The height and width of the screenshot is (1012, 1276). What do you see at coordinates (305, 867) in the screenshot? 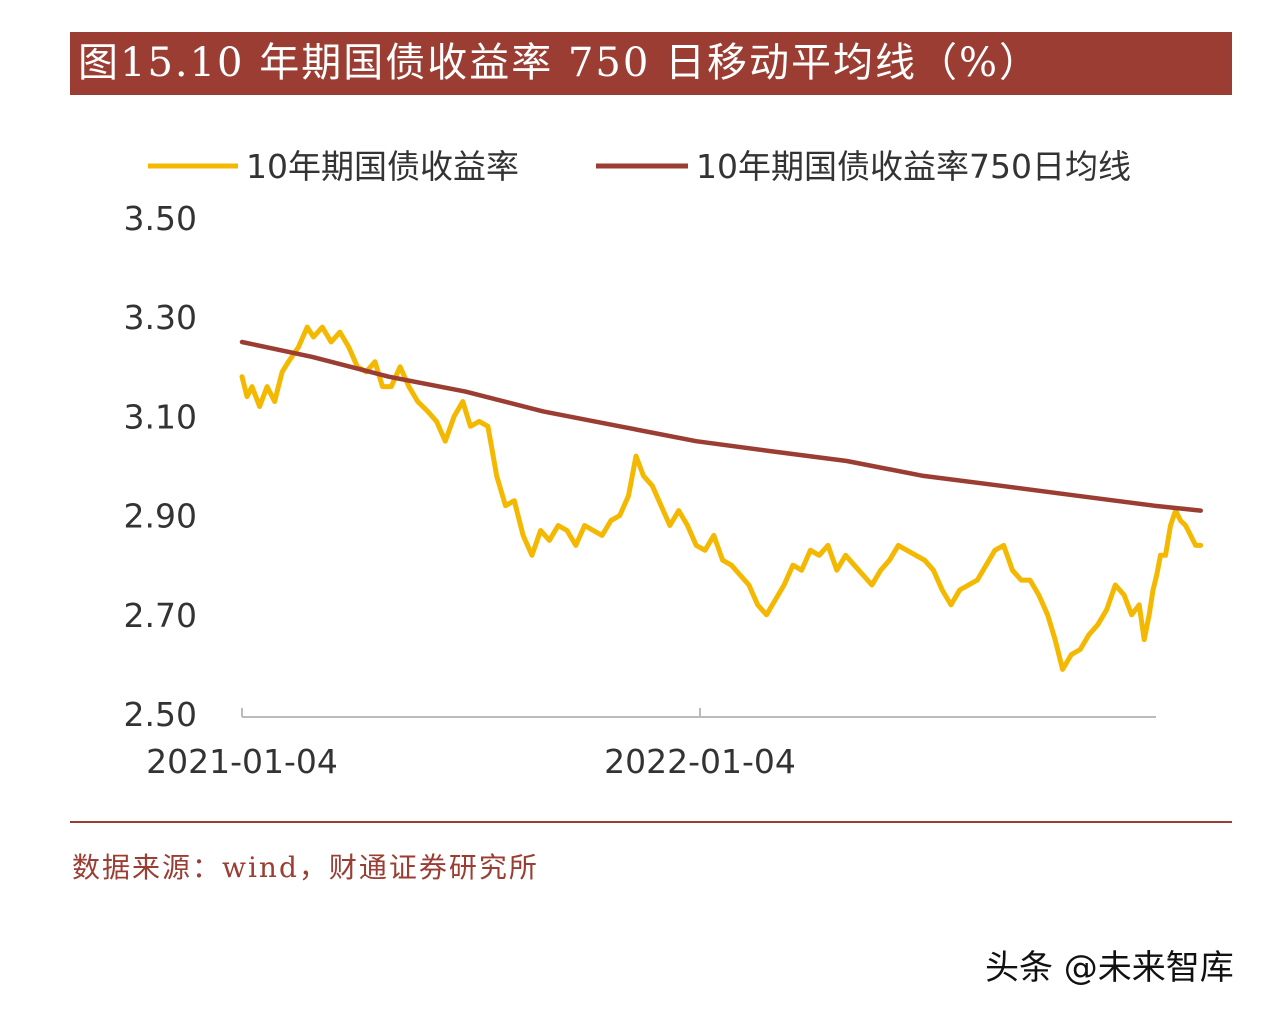
I see `source-note: 数据来源：wind，财通证券研究所` at bounding box center [305, 867].